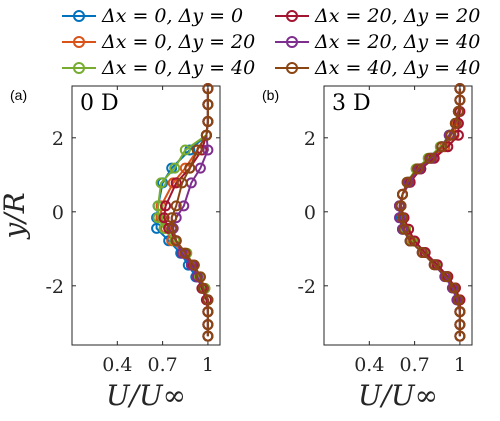 This screenshot has height=421, width=500. I want to click on y-axis-label: y/R, so click(15, 216).